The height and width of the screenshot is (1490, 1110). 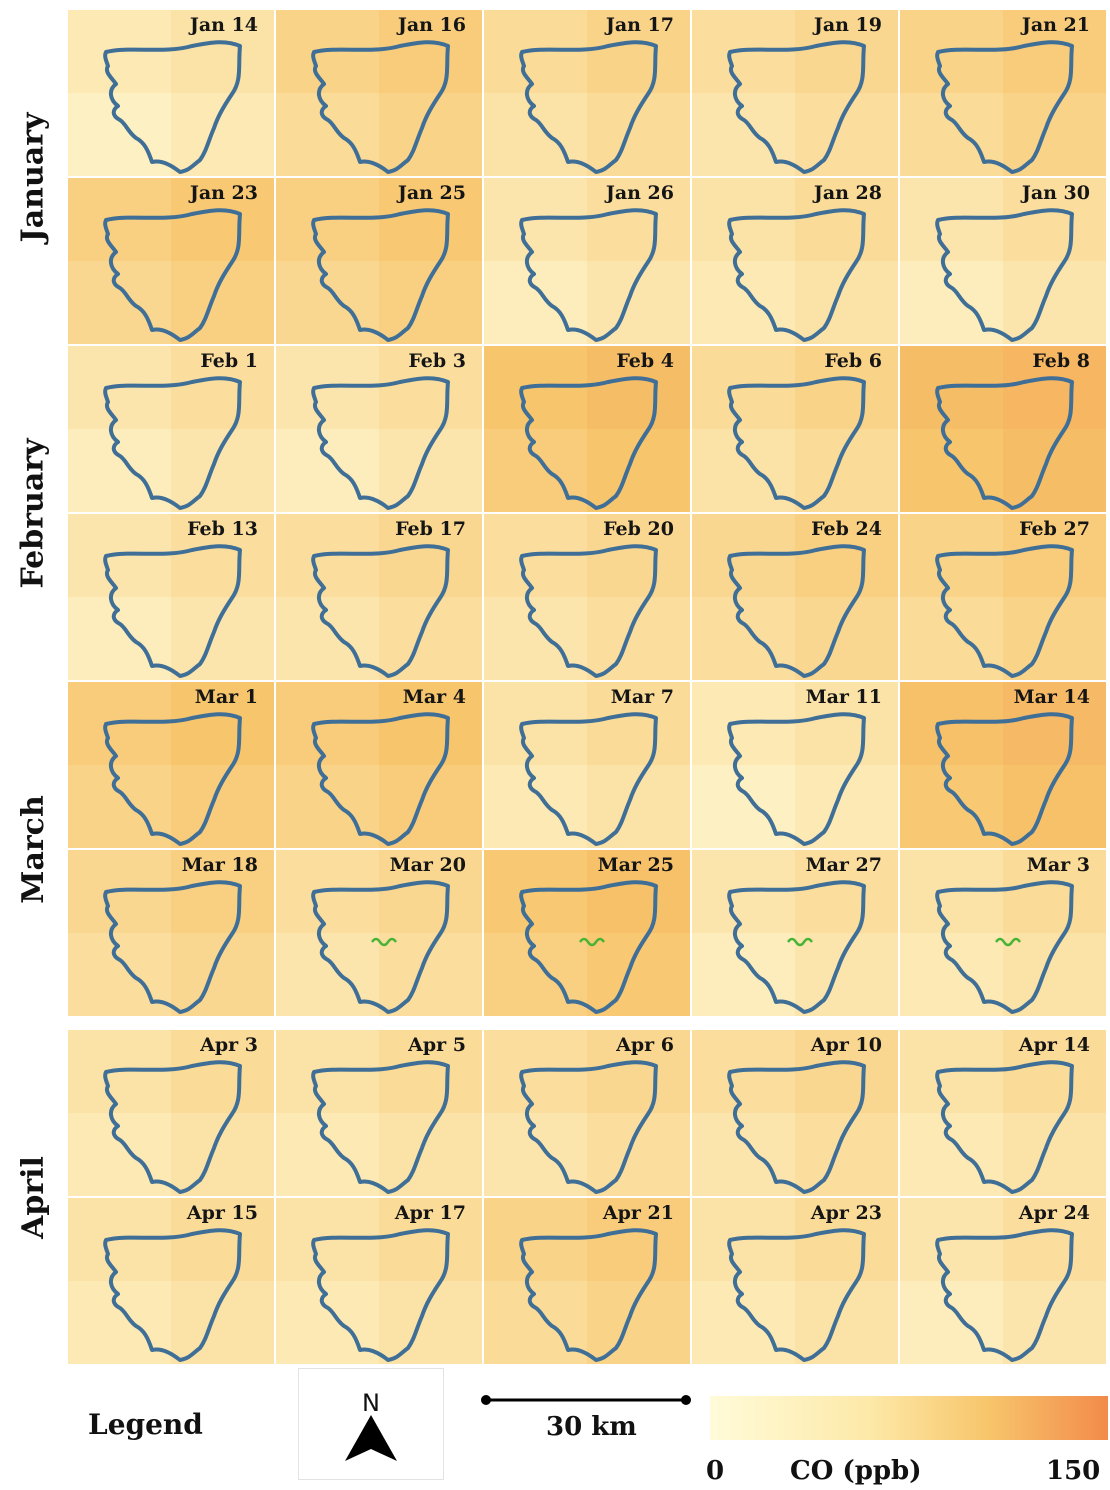 I want to click on month-label: April, so click(x=33, y=1197).